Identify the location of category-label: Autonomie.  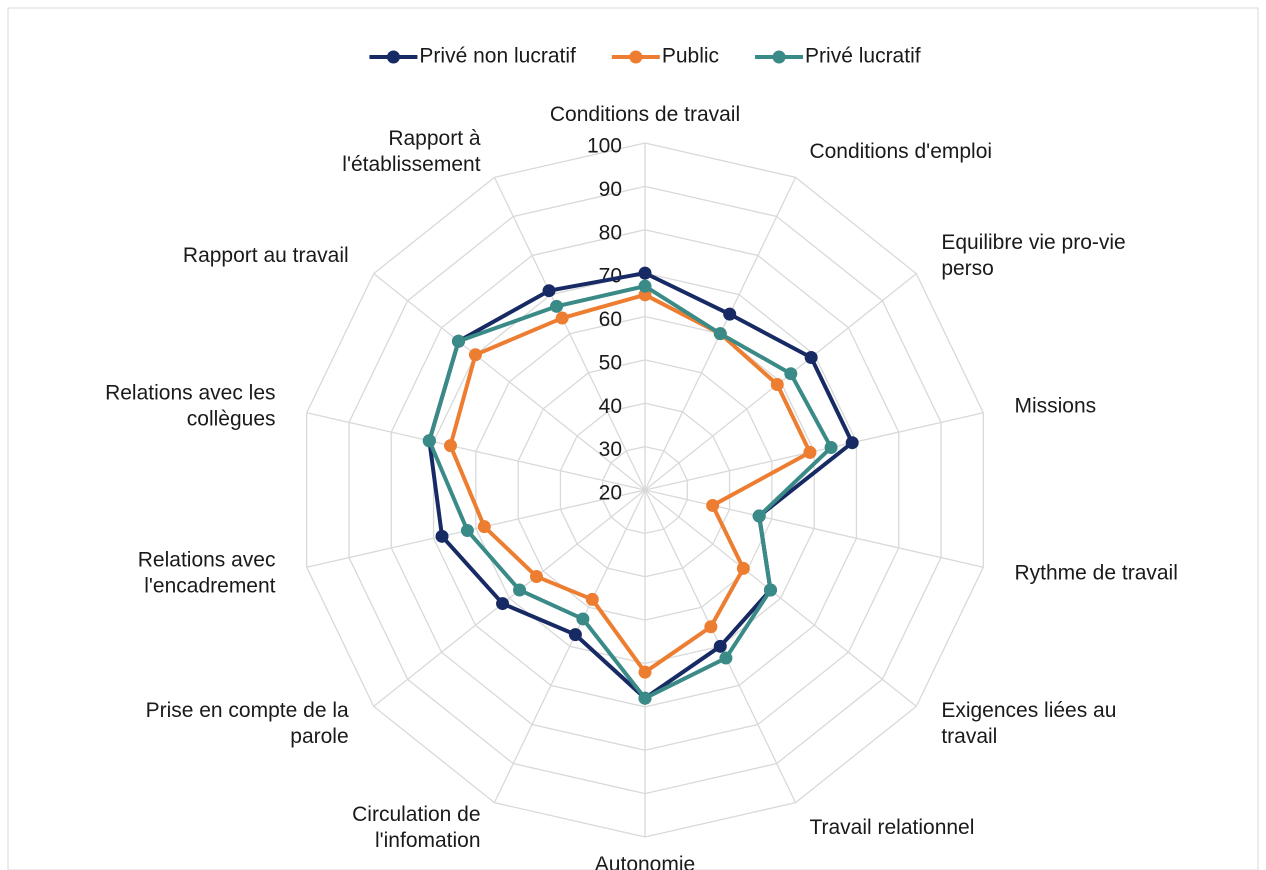
(645, 861).